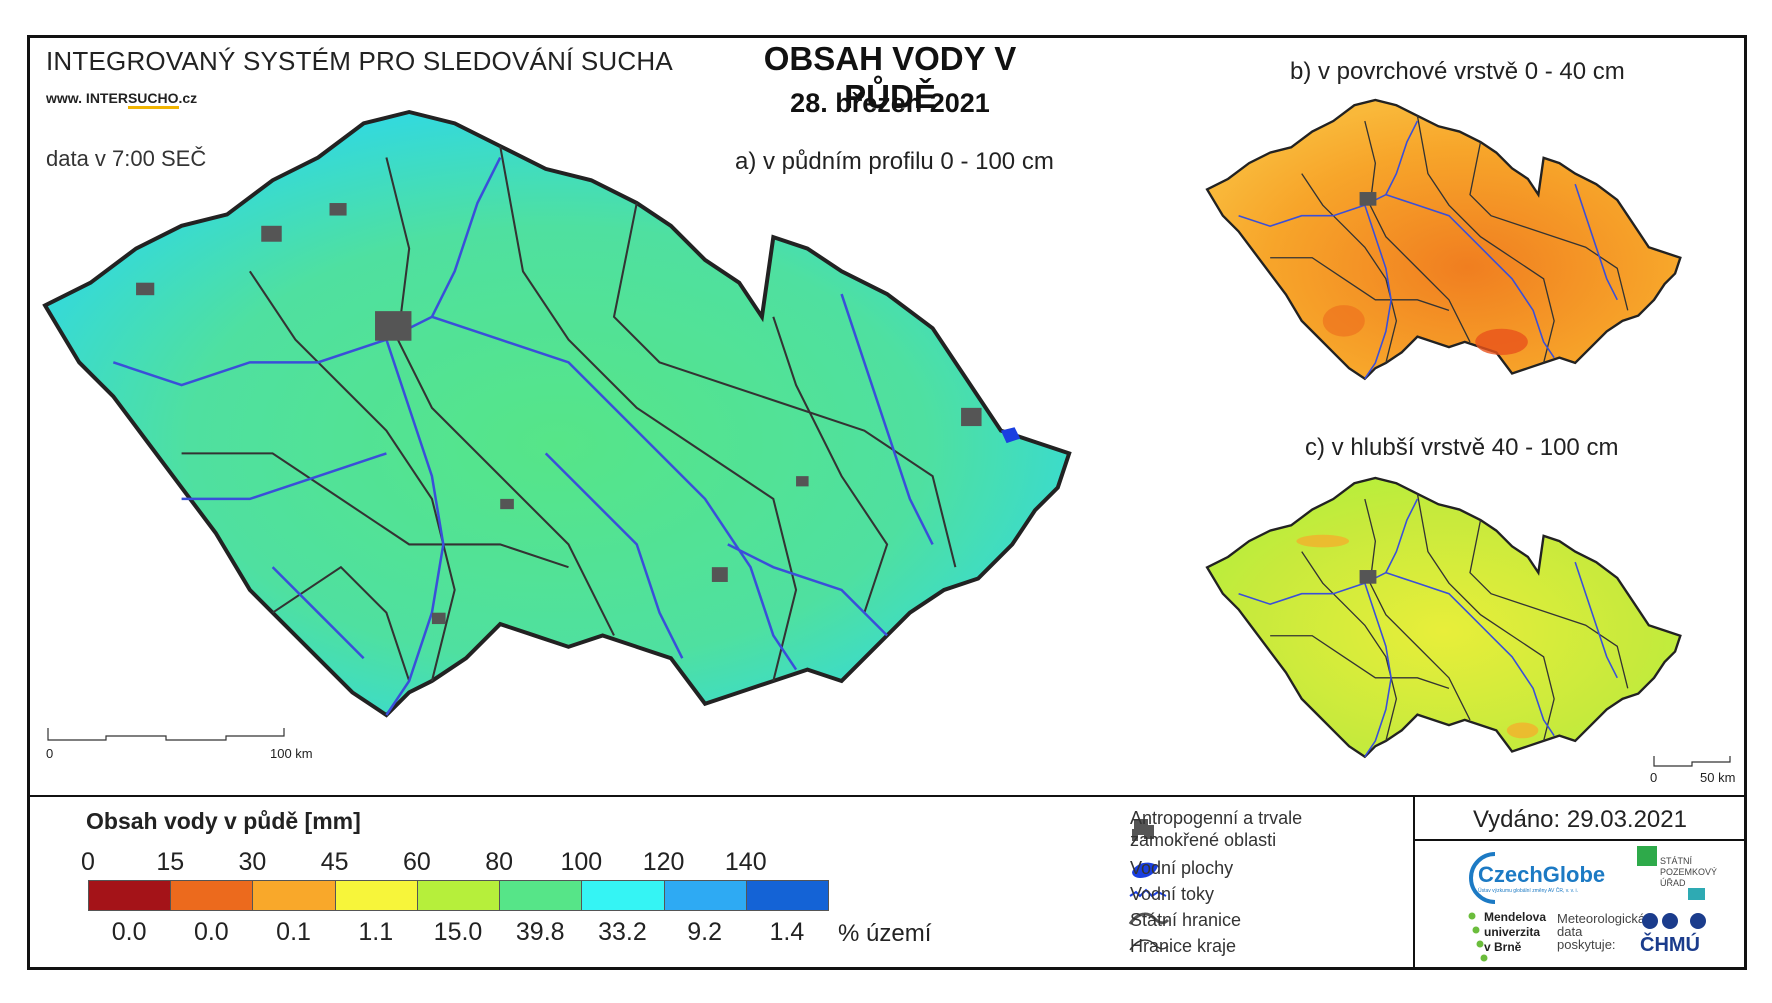 The width and height of the screenshot is (1772, 1003). Describe the element at coordinates (1183, 946) in the screenshot. I see `region-border-label: Hranice kraje` at that location.